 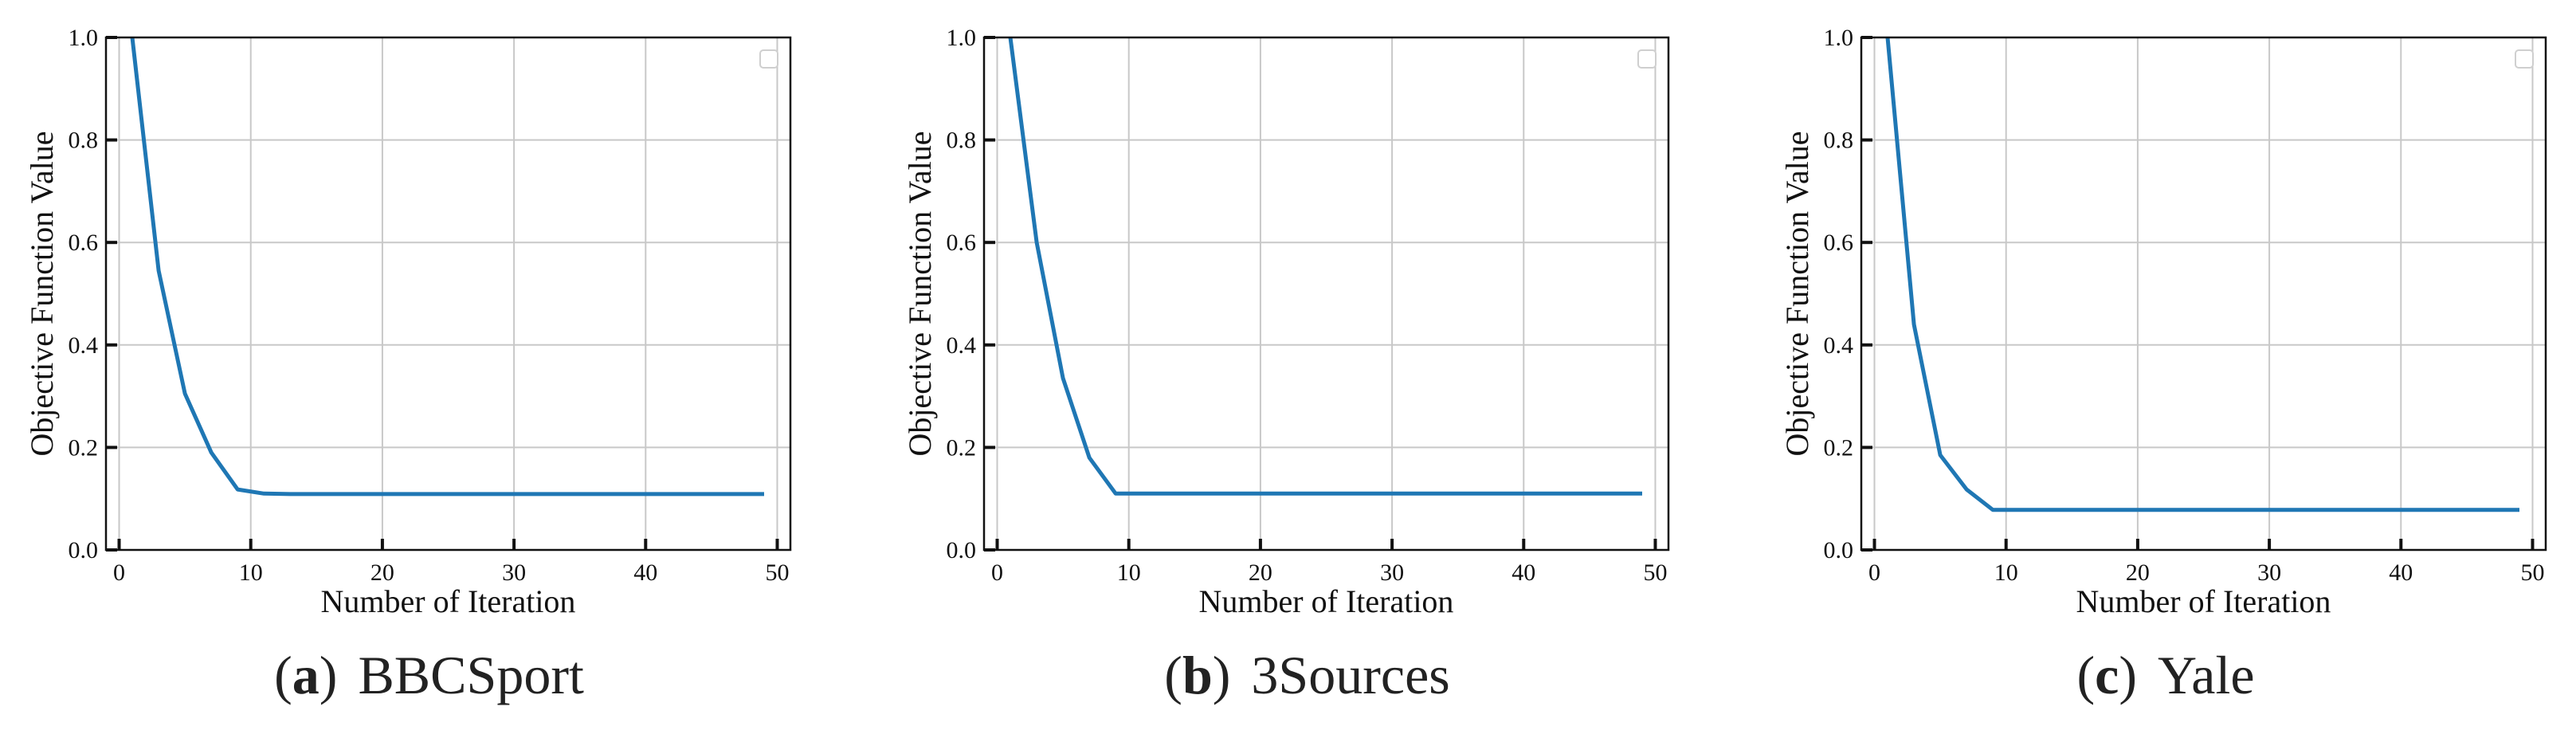 I want to click on caption-letter: c, so click(x=2107, y=675).